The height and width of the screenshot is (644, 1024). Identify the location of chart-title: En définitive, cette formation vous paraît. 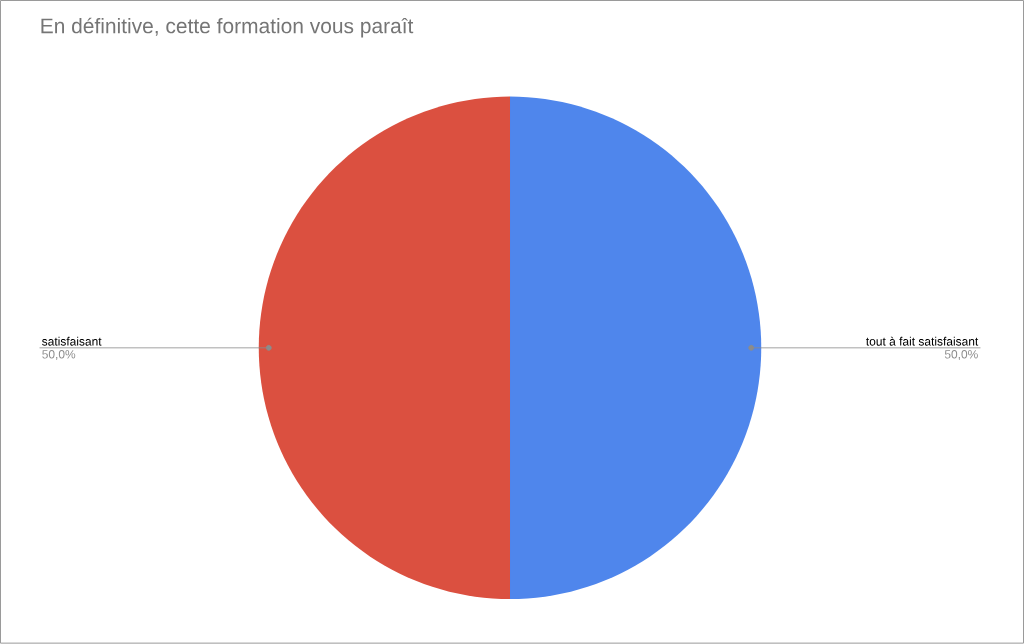
(227, 27).